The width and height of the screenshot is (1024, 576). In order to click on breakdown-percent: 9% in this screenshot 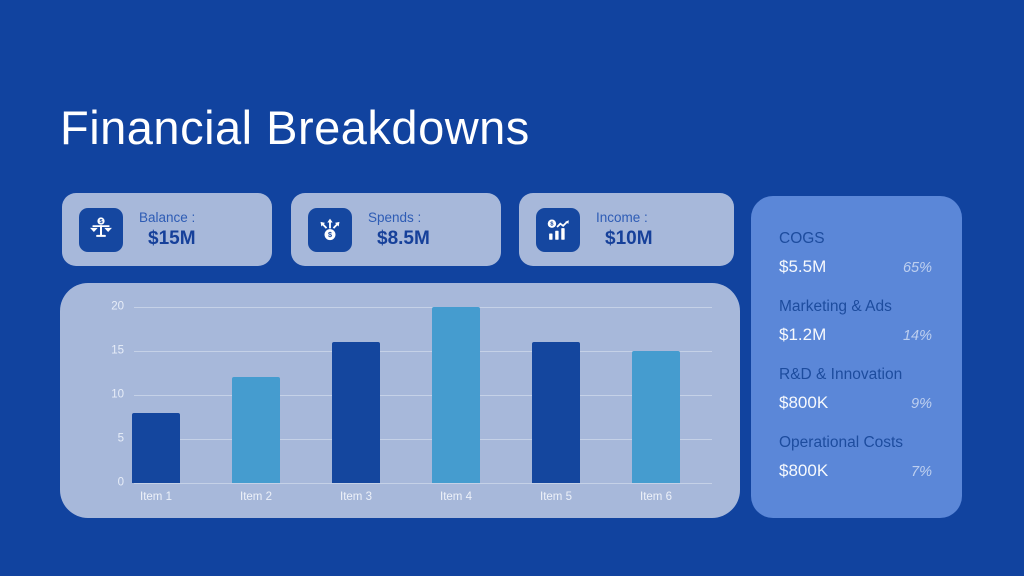, I will do `click(921, 404)`.